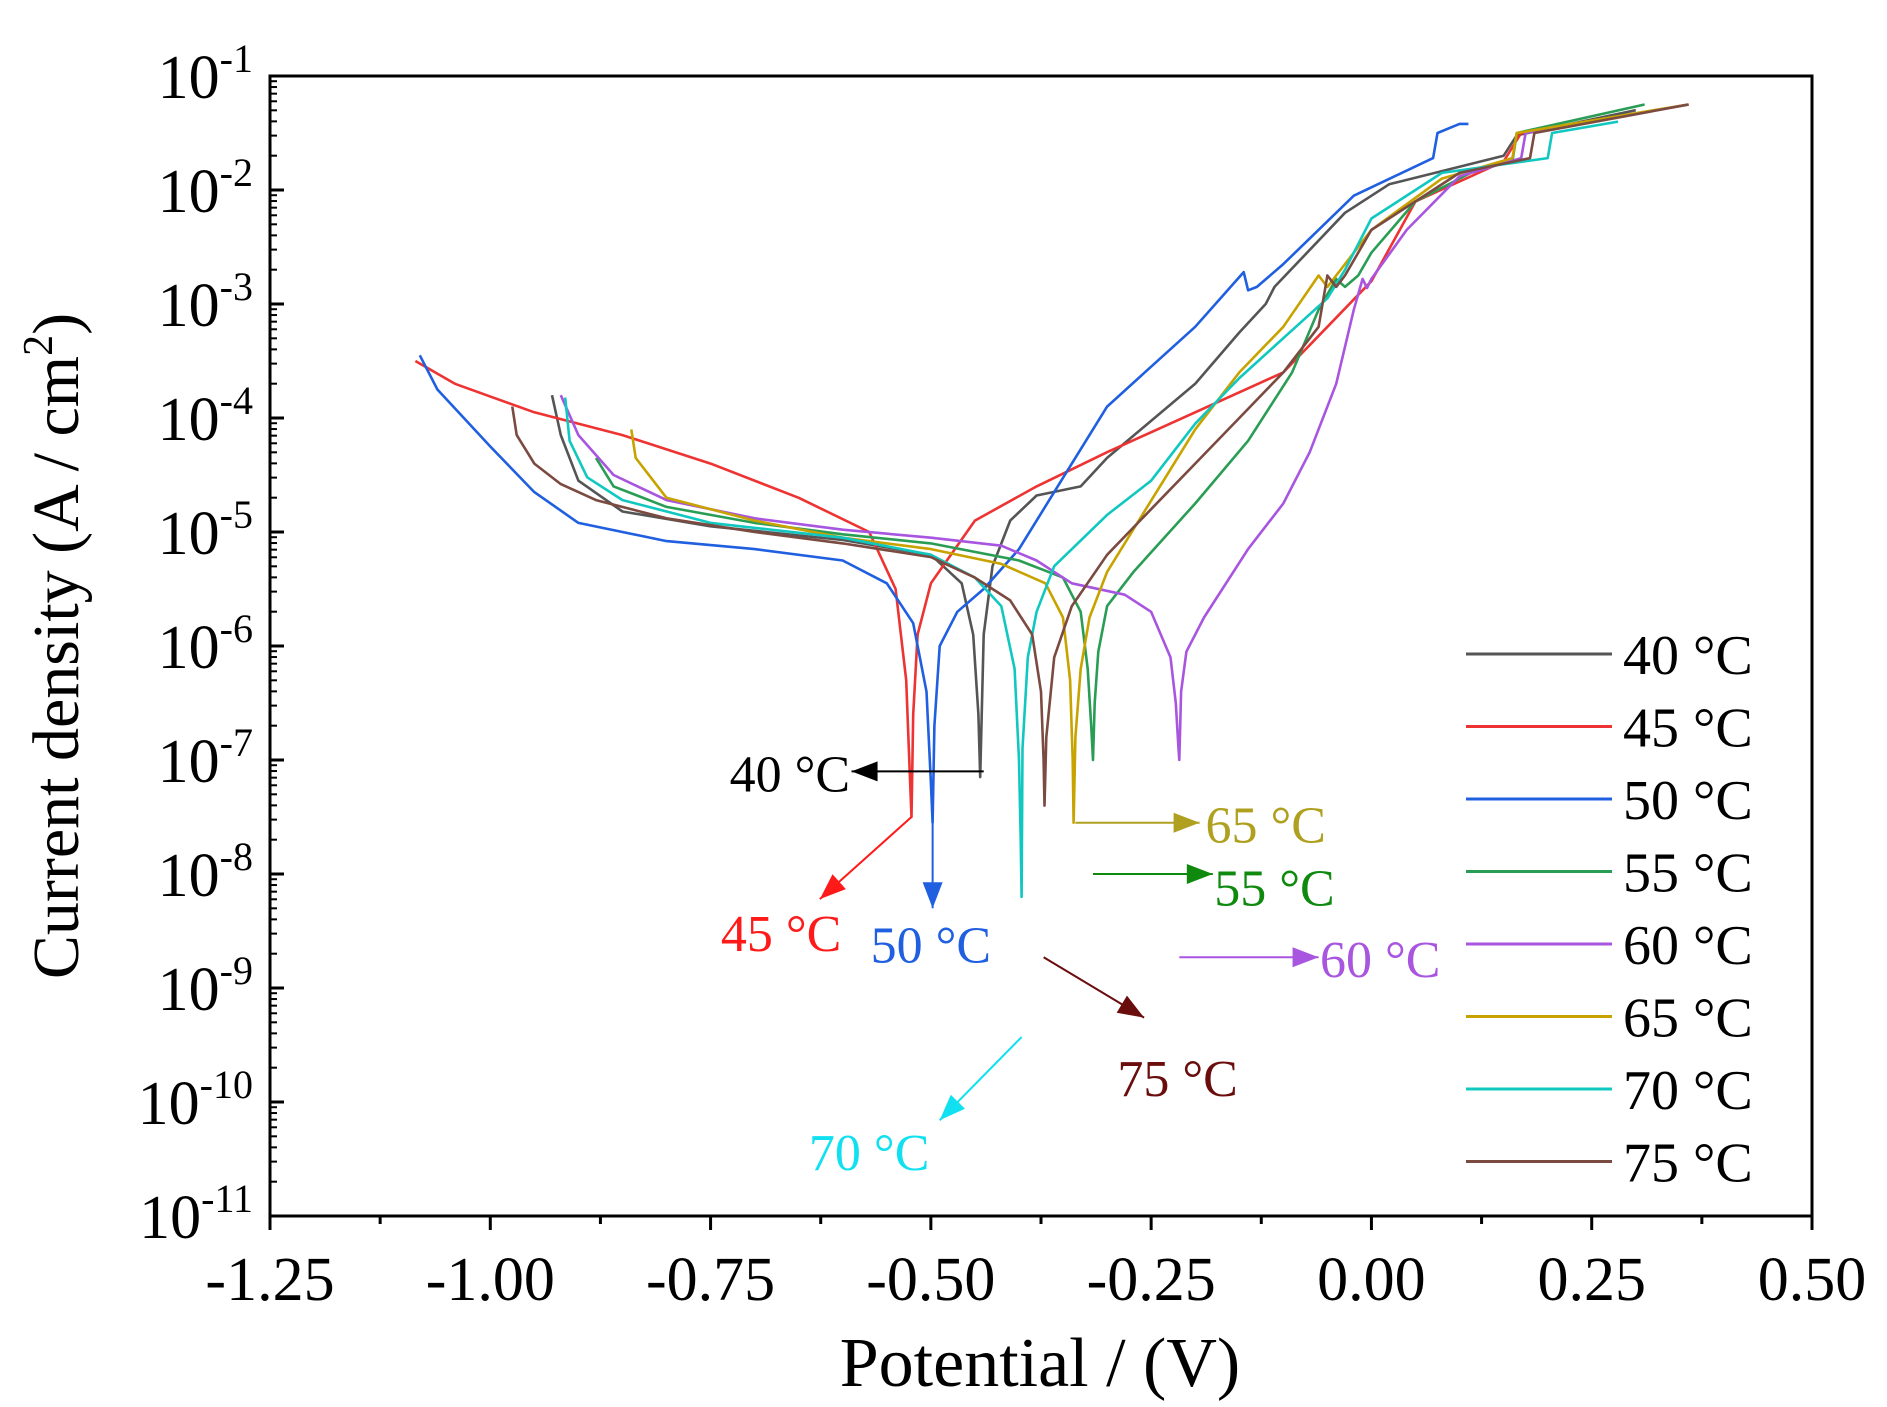  I want to click on y-tick-label-10: 10⁻¹¹, so click(196, 1214).